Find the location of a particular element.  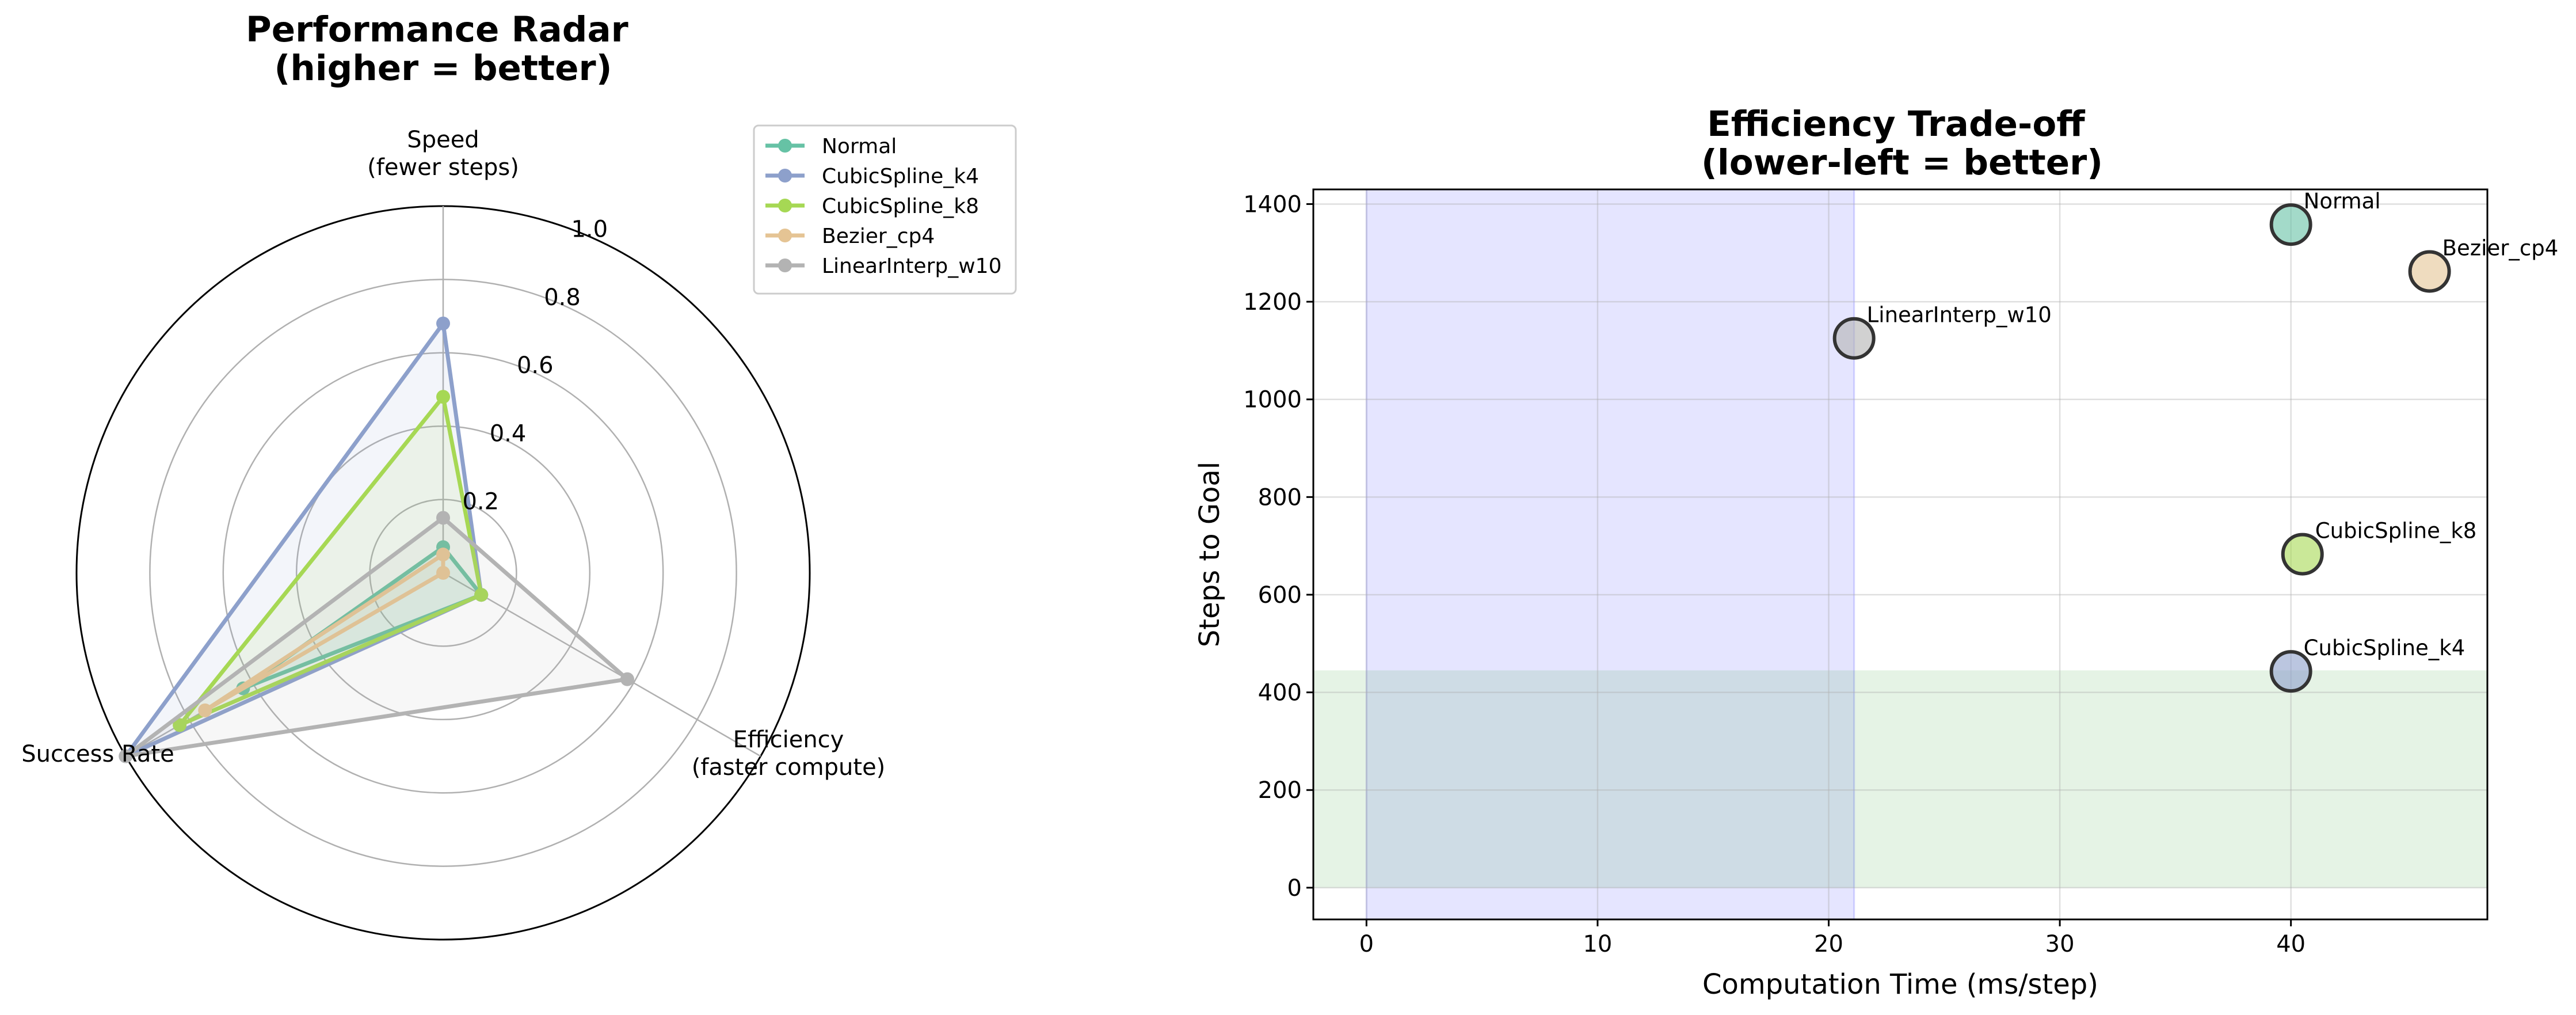

legend-item: CubicSpline_k4 is located at coordinates (872, 177).